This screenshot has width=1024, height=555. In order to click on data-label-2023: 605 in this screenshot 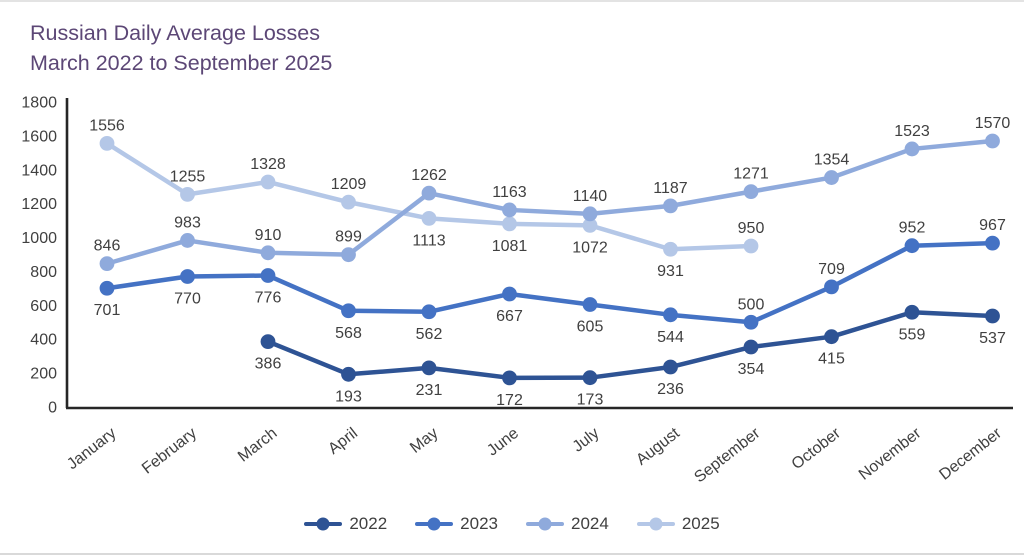, I will do `click(590, 326)`.